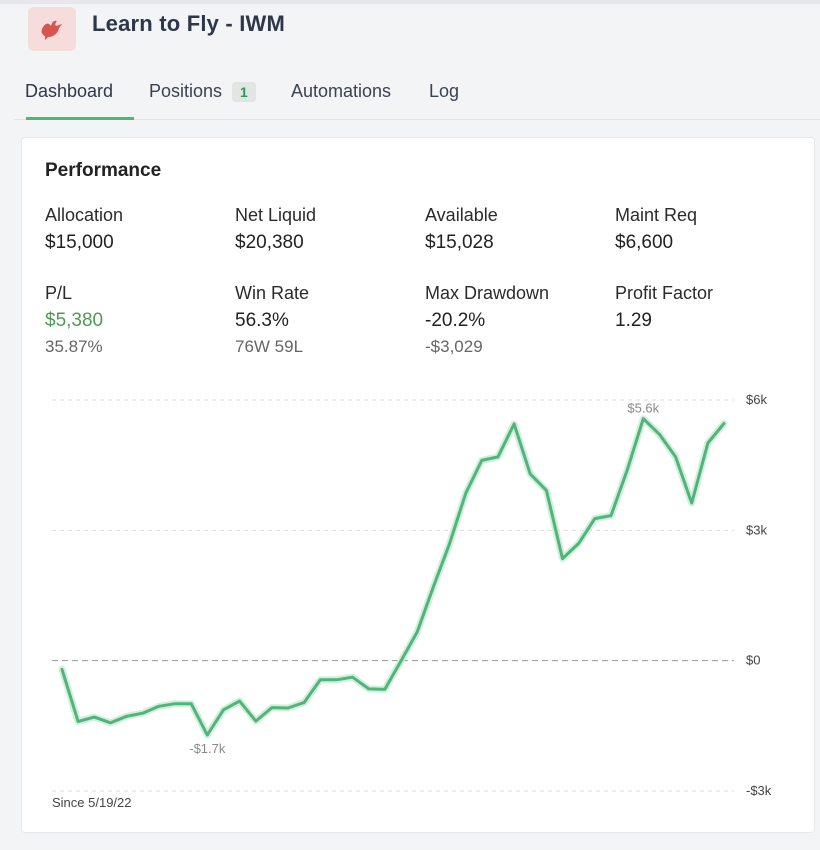 This screenshot has width=820, height=850. Describe the element at coordinates (325, 229) in the screenshot. I see `stat-net-liquid: Net Liquid $20,380` at that location.